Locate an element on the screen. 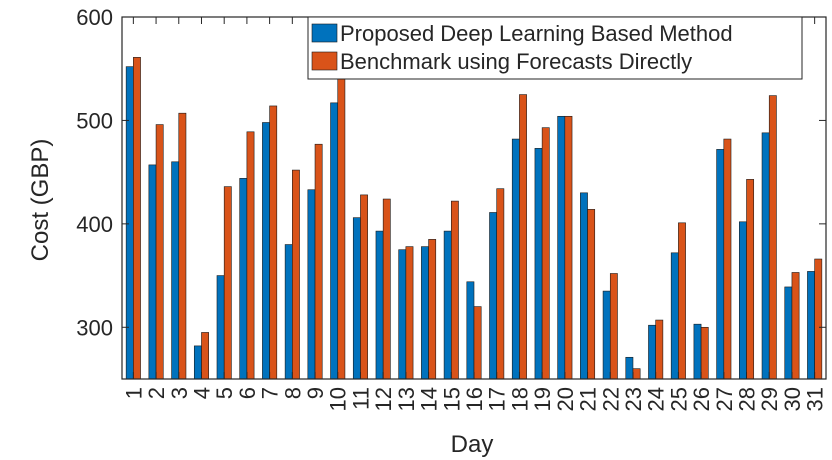 This screenshot has height=460, width=832. x-tick-label-day-23: 23 is located at coordinates (633, 399).